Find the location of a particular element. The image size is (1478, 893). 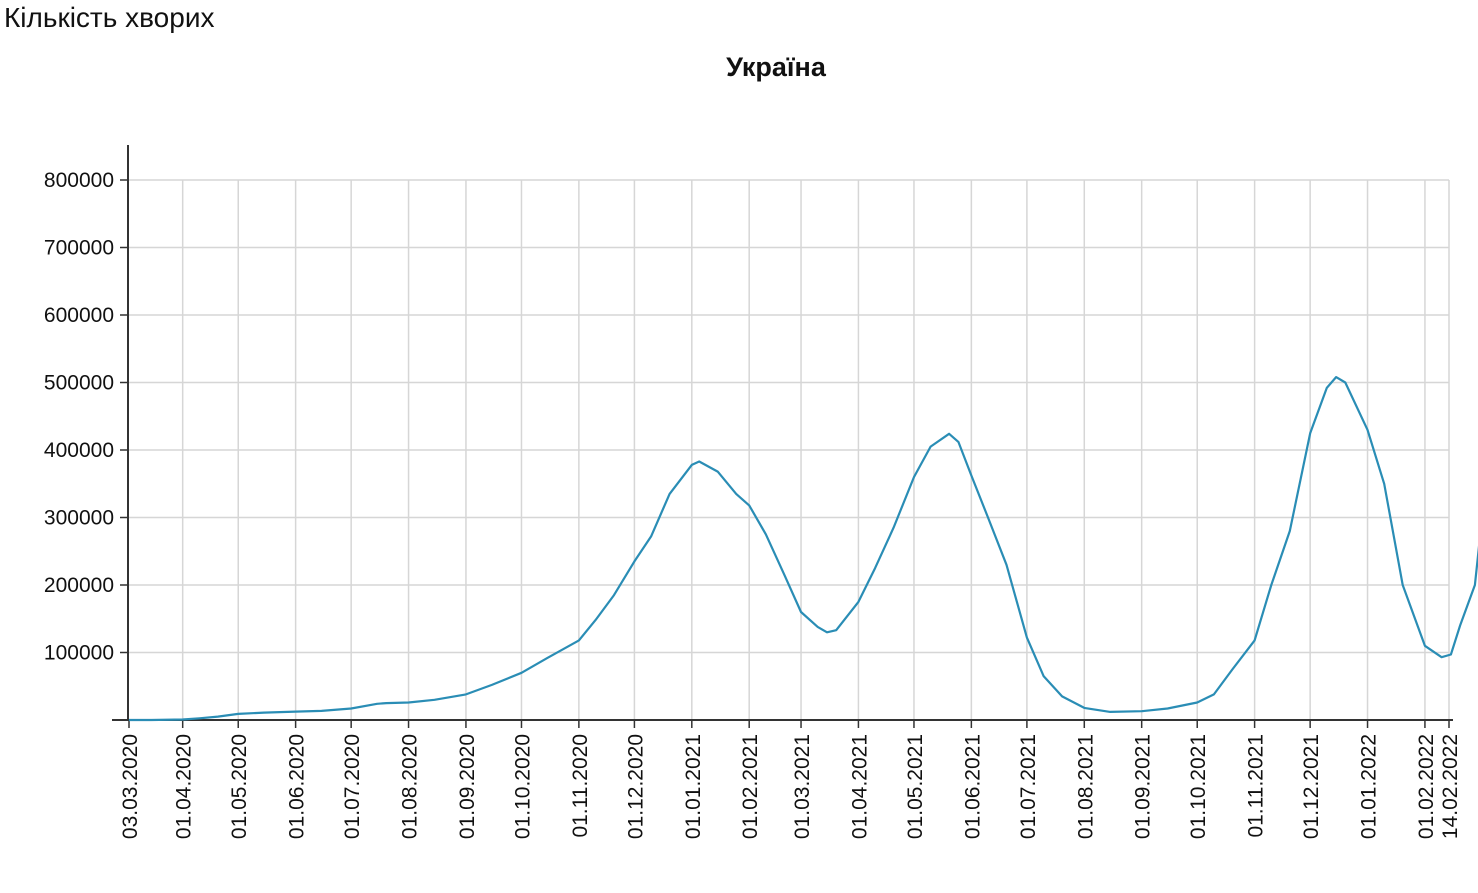

x-tick-label: 01.08.2021 is located at coordinates (1085, 786).